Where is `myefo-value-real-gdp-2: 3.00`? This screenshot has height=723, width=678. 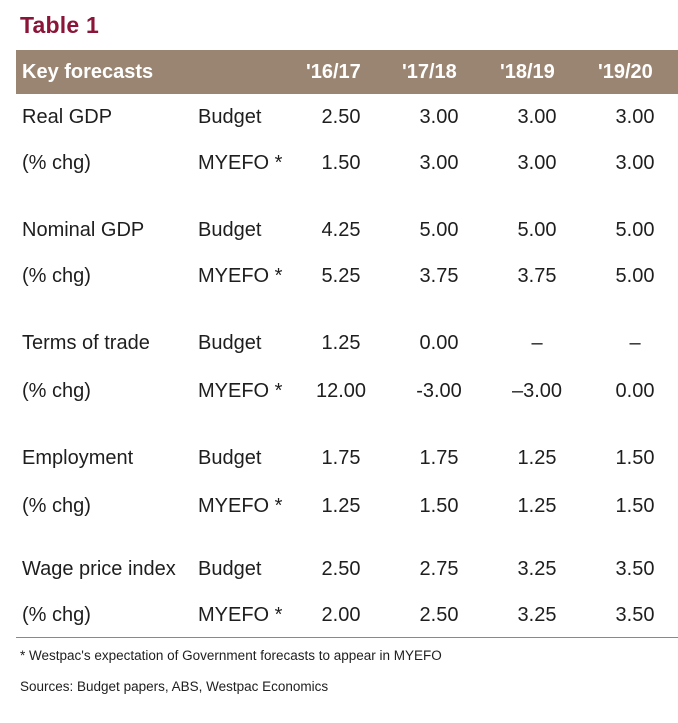 myefo-value-real-gdp-2: 3.00 is located at coordinates (537, 163).